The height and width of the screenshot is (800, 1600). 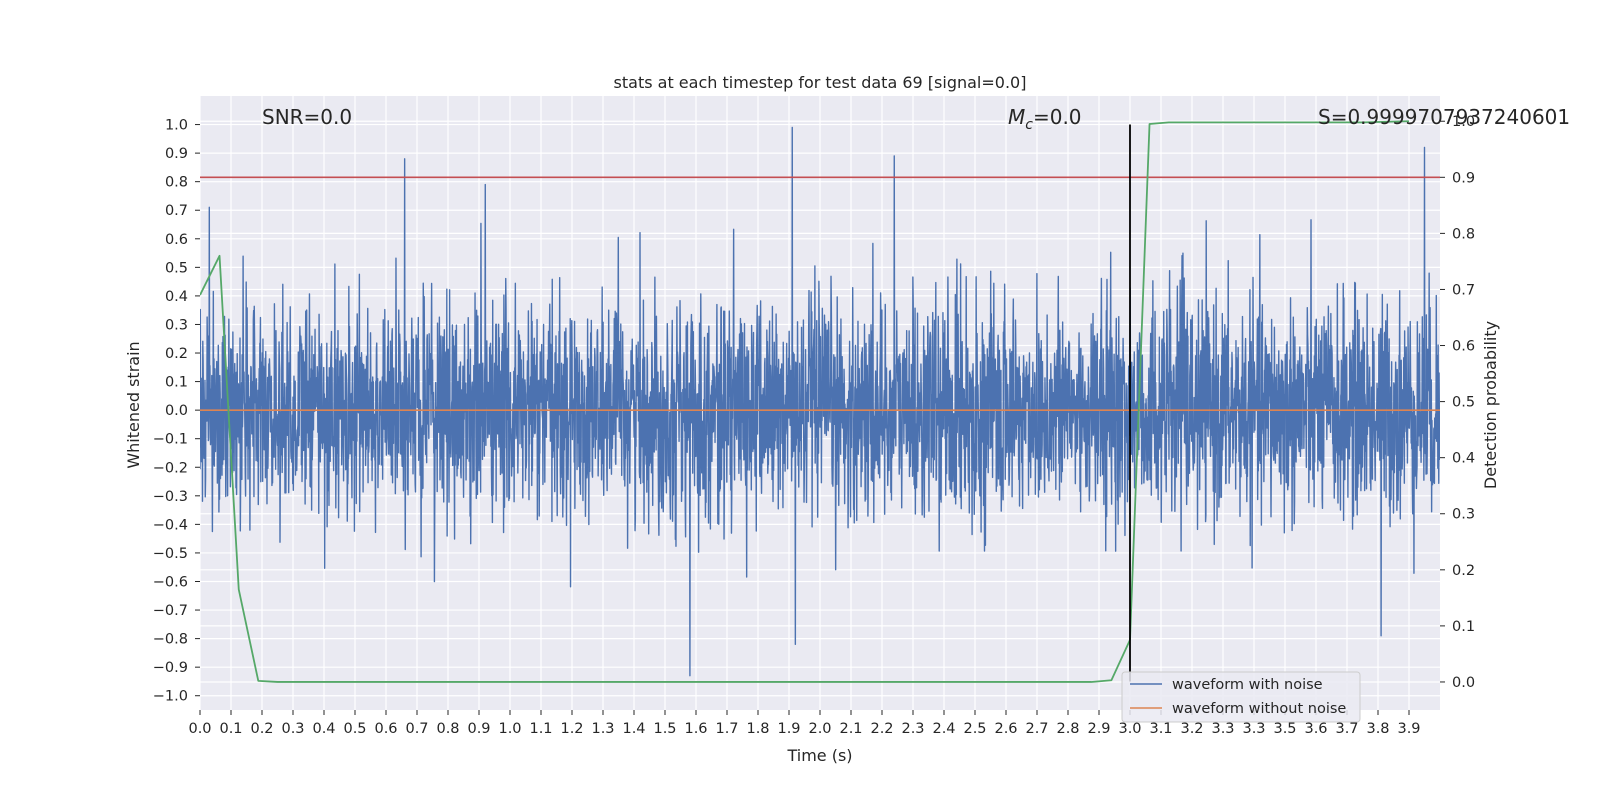 What do you see at coordinates (1016, 117) in the screenshot?
I see `mc-symbol: M` at bounding box center [1016, 117].